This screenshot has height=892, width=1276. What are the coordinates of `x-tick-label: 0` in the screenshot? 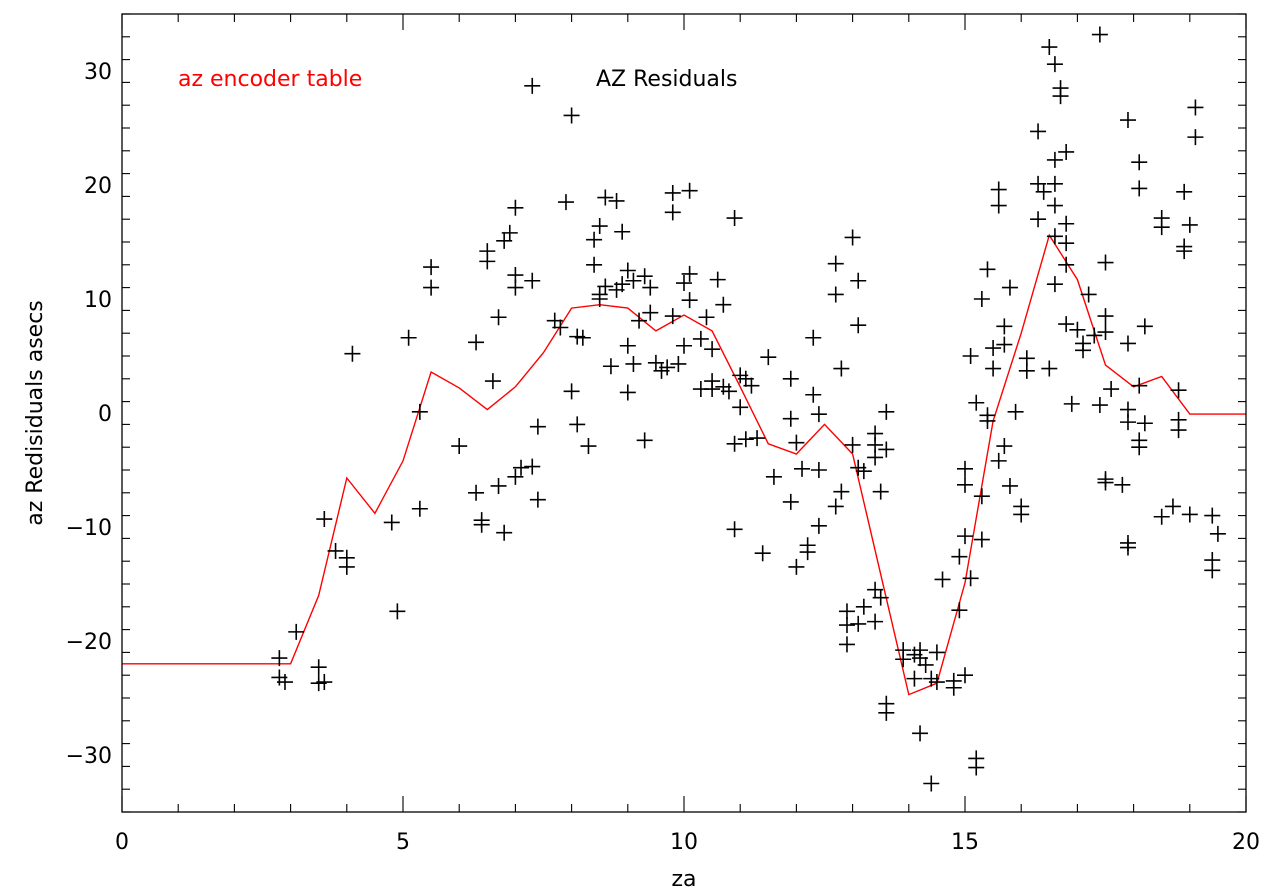 It's located at (122, 842).